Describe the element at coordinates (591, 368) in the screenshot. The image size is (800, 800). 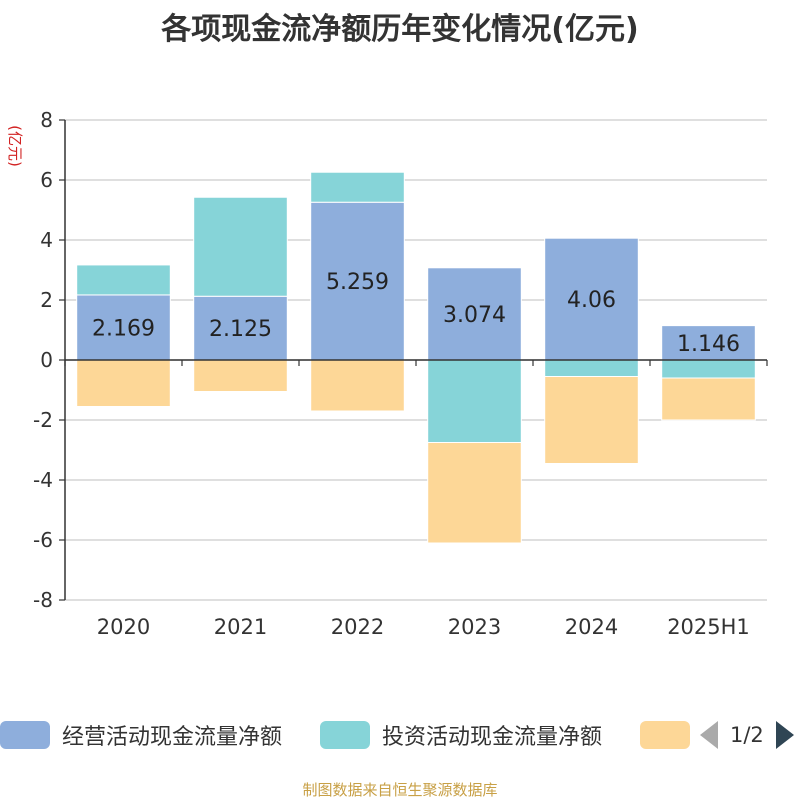
I see `bar-series-1-2024` at that location.